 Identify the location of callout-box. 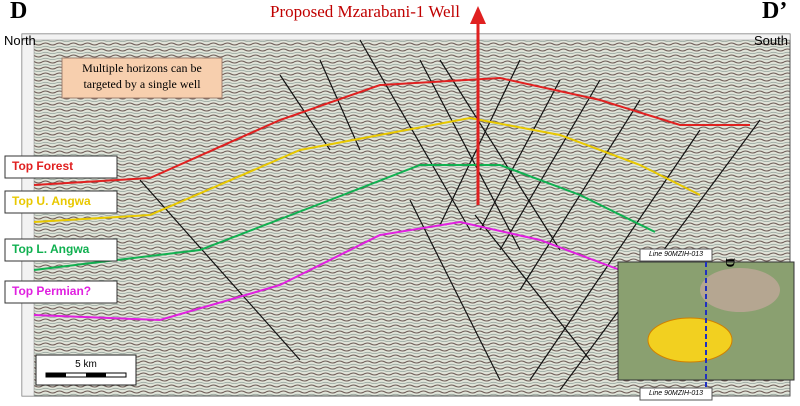
(142, 78).